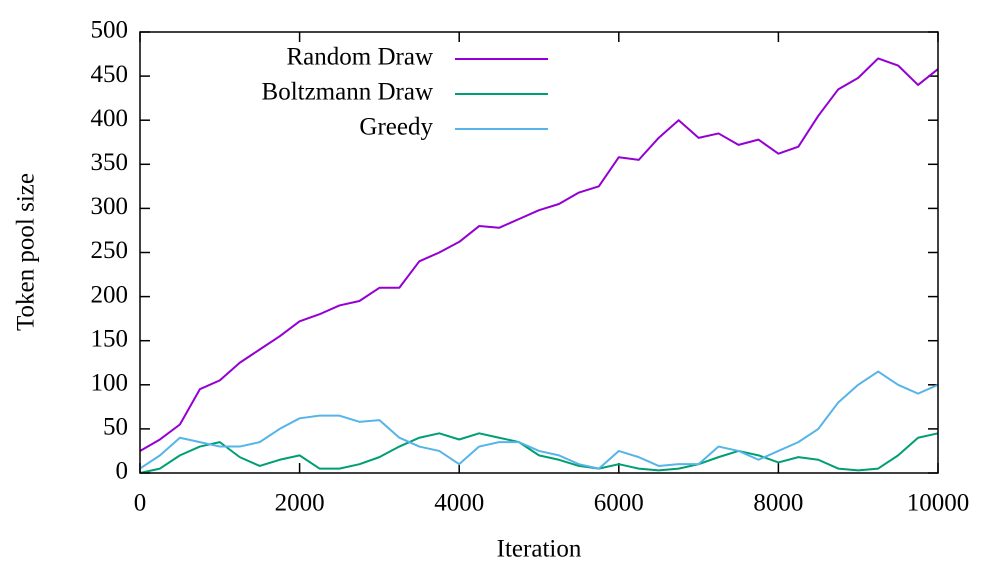  What do you see at coordinates (115, 427) in the screenshot?
I see `y-tick-label: 50` at bounding box center [115, 427].